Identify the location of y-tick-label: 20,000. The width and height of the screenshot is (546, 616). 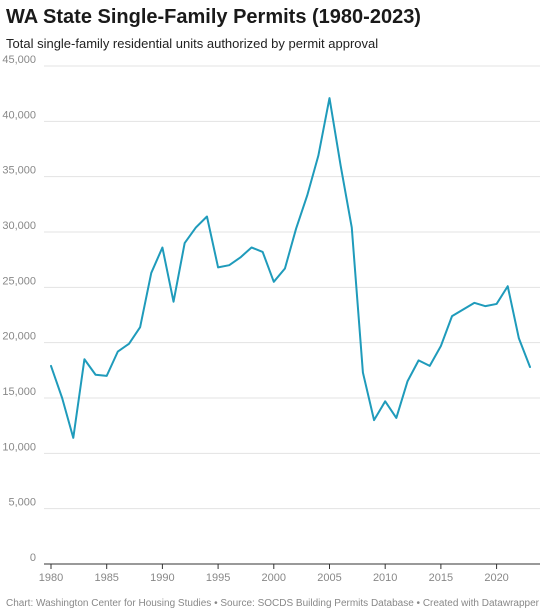
(19, 337).